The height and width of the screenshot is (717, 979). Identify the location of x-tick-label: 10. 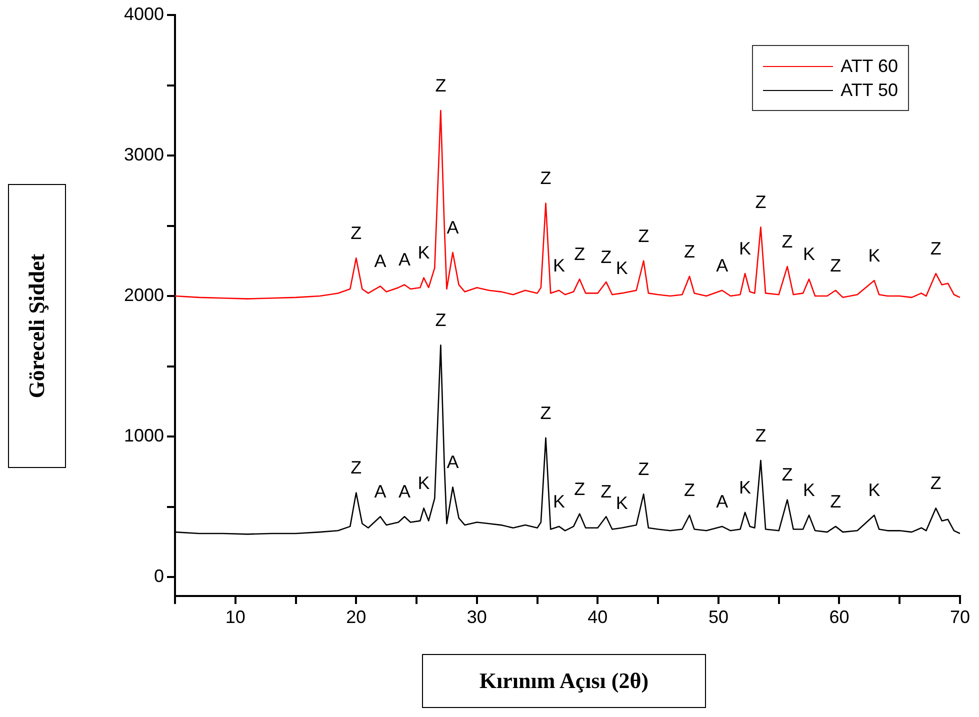
(235, 616).